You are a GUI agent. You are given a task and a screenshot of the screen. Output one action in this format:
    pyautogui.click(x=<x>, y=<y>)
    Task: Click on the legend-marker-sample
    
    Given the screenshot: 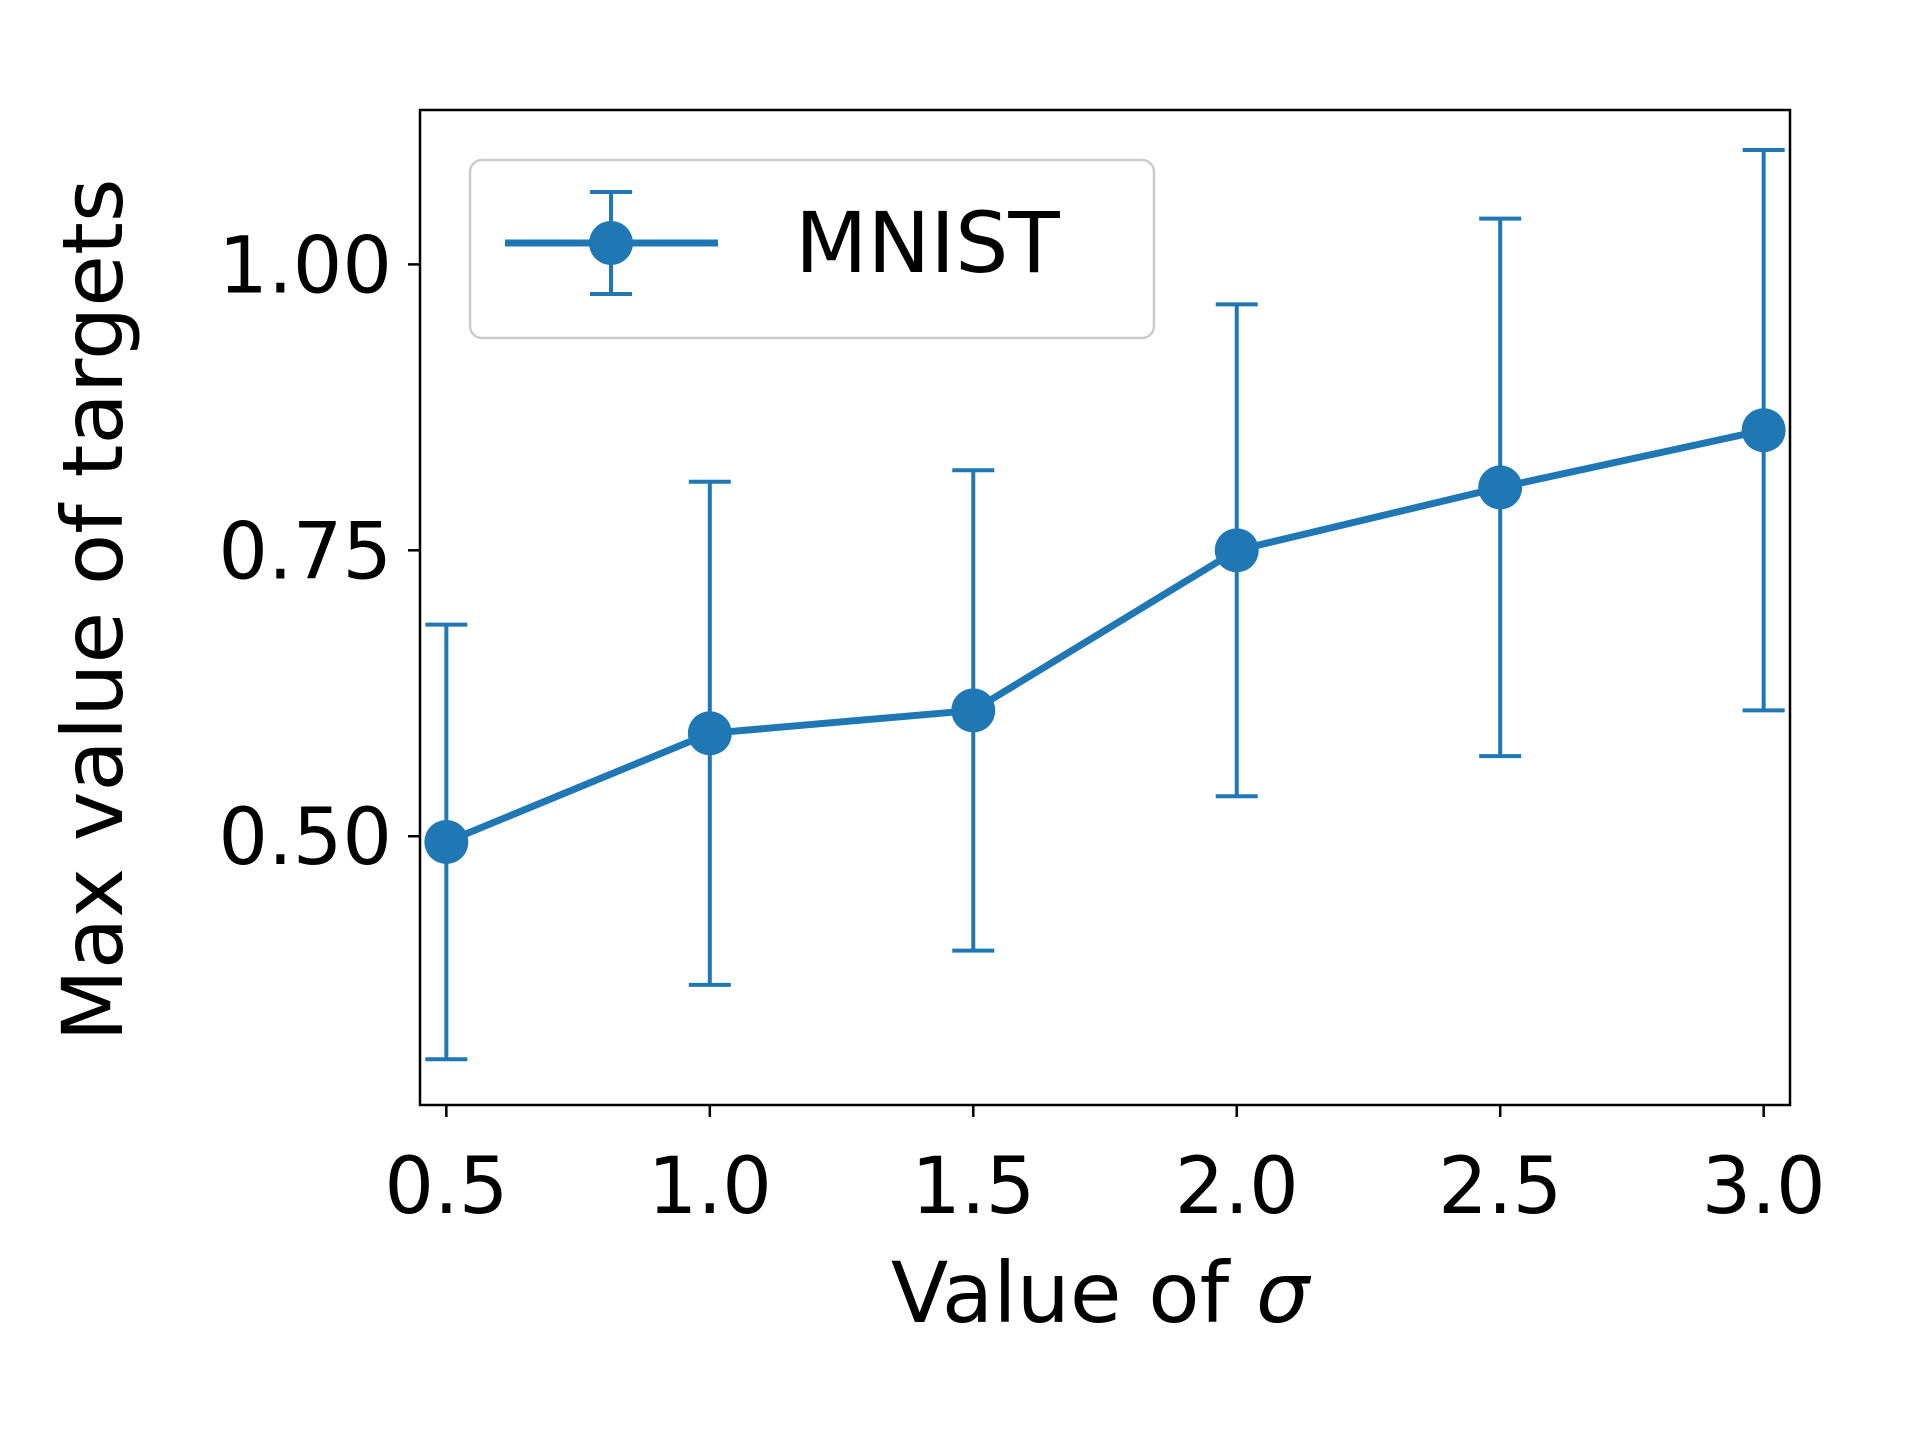 What is the action you would take?
    pyautogui.click(x=611, y=243)
    